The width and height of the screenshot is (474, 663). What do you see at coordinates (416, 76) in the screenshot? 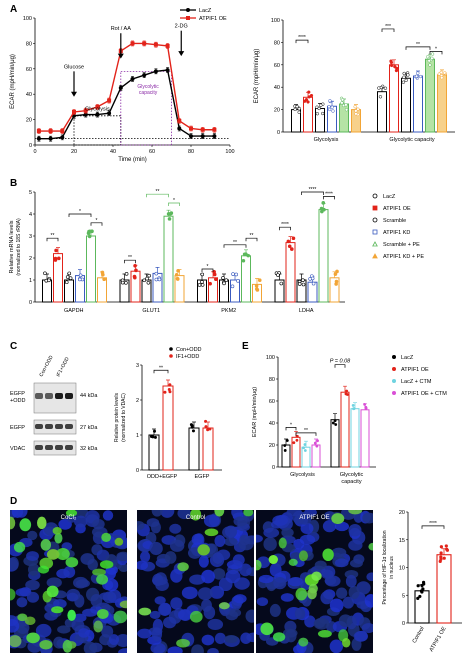
I see `a-bar-1-3-point` at bounding box center [416, 76].